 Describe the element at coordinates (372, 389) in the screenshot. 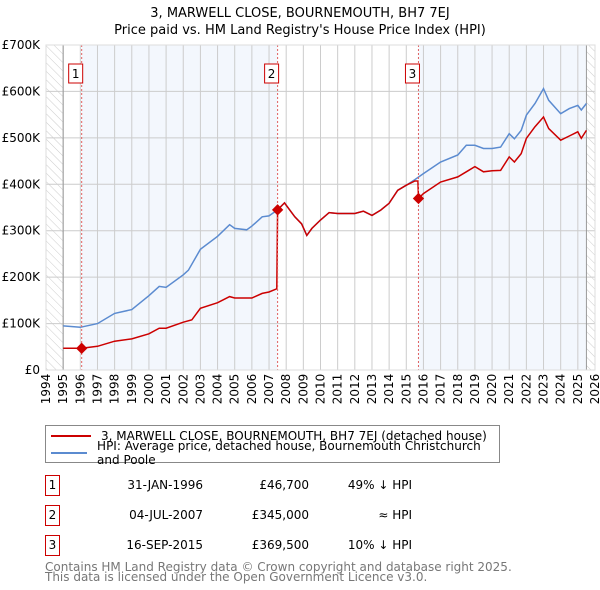

I see `x-tick-label: 2013` at that location.